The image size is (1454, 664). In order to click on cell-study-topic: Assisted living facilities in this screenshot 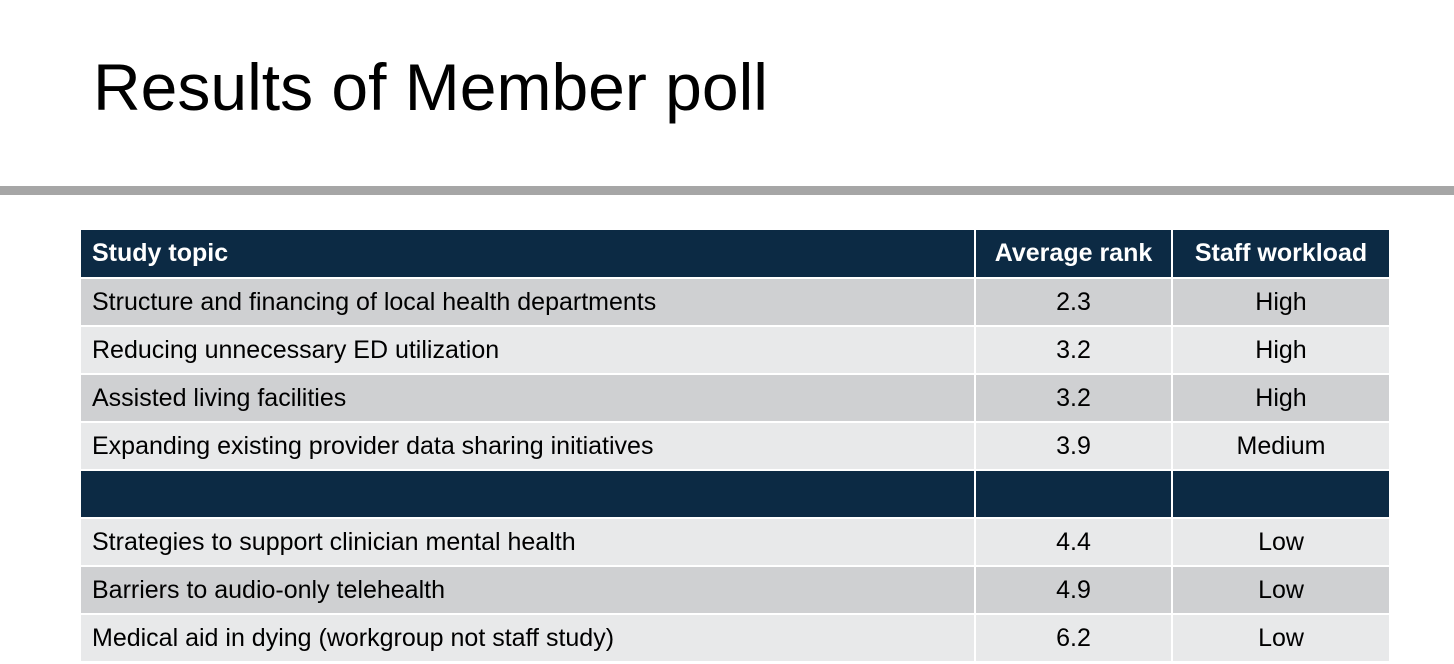, I will do `click(528, 398)`.